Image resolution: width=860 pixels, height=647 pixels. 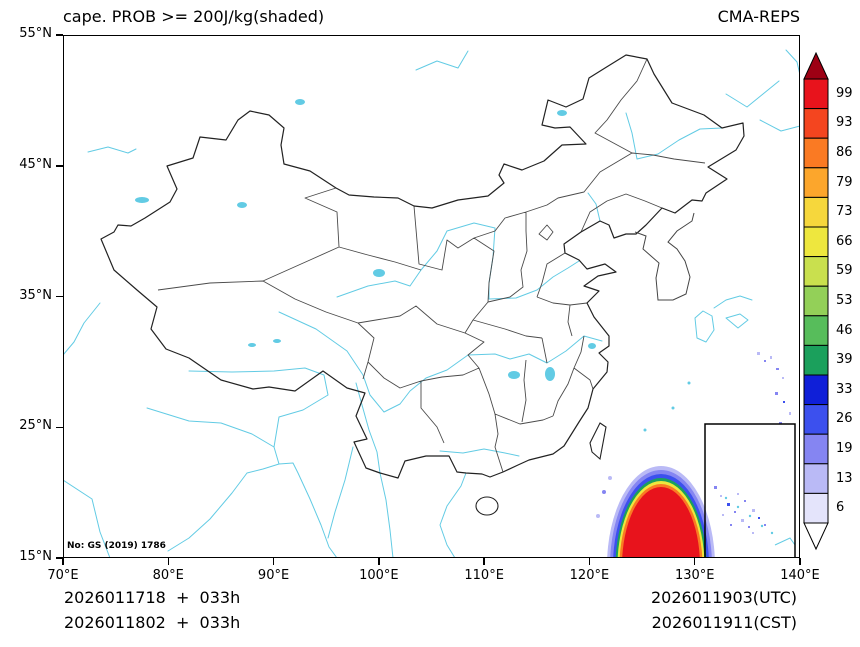 I want to click on liao-river, so click(x=594, y=207).